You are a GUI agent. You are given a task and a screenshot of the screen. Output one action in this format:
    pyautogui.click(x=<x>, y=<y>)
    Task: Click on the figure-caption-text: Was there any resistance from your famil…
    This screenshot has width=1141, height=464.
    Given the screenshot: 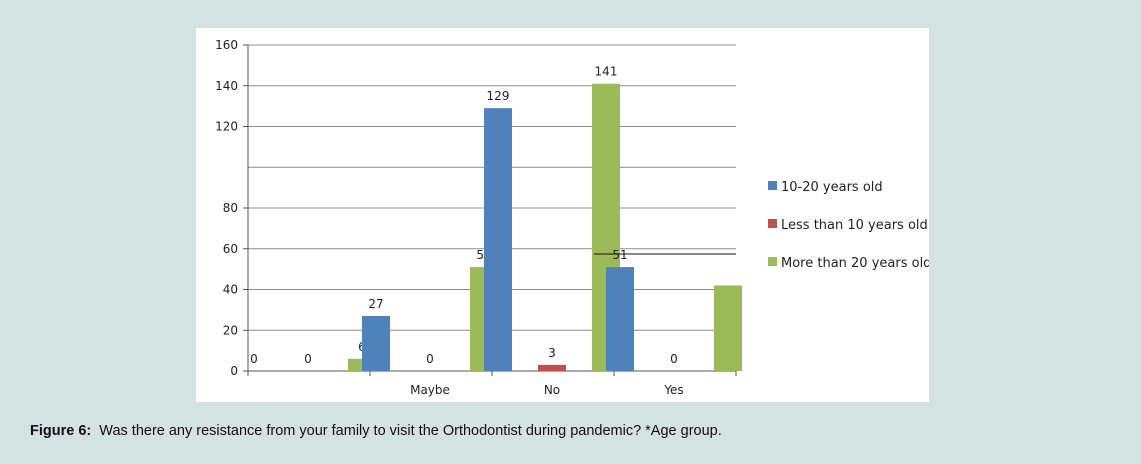 What is the action you would take?
    pyautogui.click(x=410, y=431)
    